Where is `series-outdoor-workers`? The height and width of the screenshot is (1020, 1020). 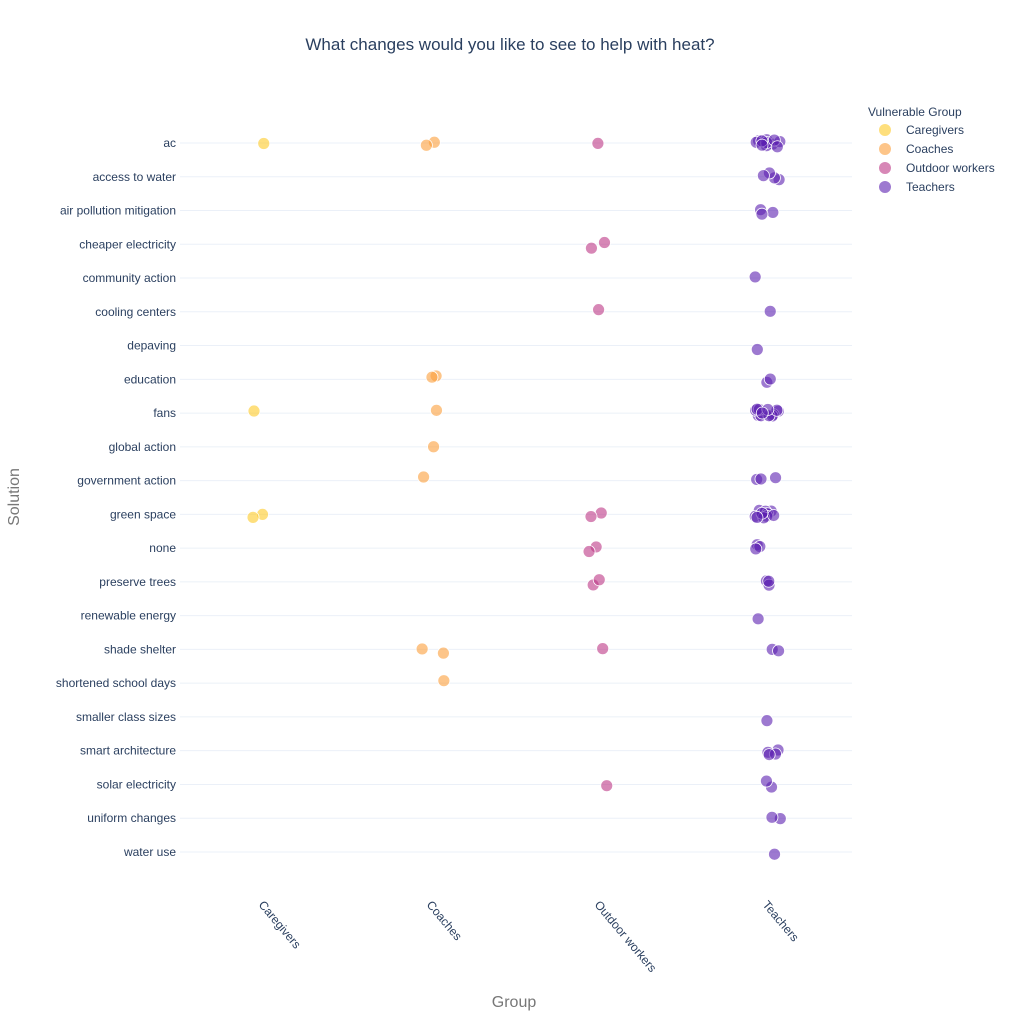
series-outdoor-workers is located at coordinates (598, 465).